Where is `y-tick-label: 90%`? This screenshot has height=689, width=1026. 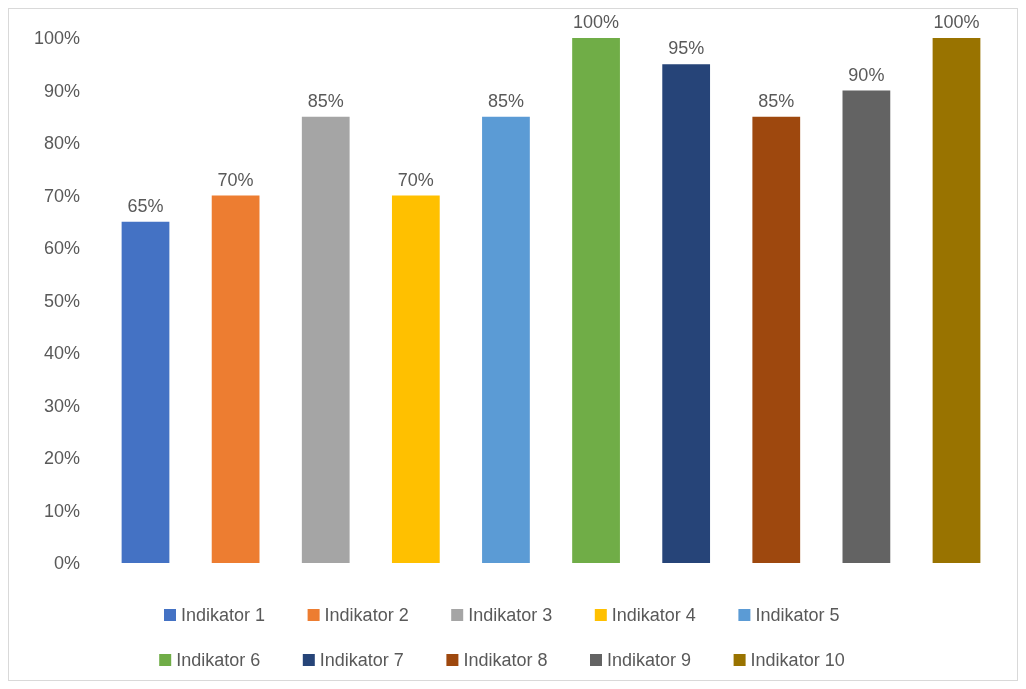 y-tick-label: 90% is located at coordinates (61, 90).